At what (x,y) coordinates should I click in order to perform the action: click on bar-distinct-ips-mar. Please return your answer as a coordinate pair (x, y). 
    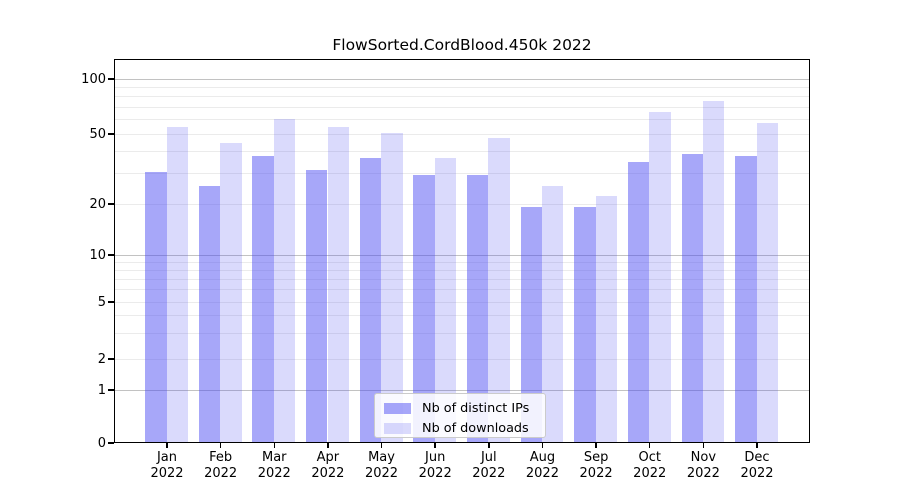
    Looking at the image, I should click on (263, 299).